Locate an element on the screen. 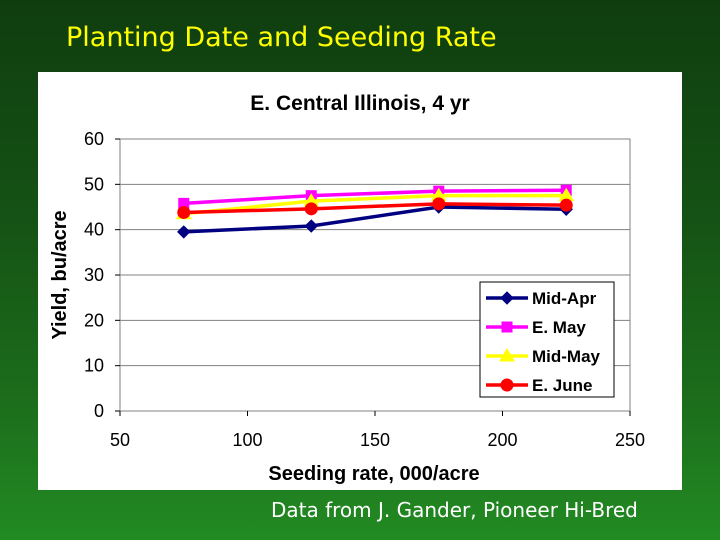 This screenshot has width=720, height=540. legend-marker-mid-may is located at coordinates (507, 355).